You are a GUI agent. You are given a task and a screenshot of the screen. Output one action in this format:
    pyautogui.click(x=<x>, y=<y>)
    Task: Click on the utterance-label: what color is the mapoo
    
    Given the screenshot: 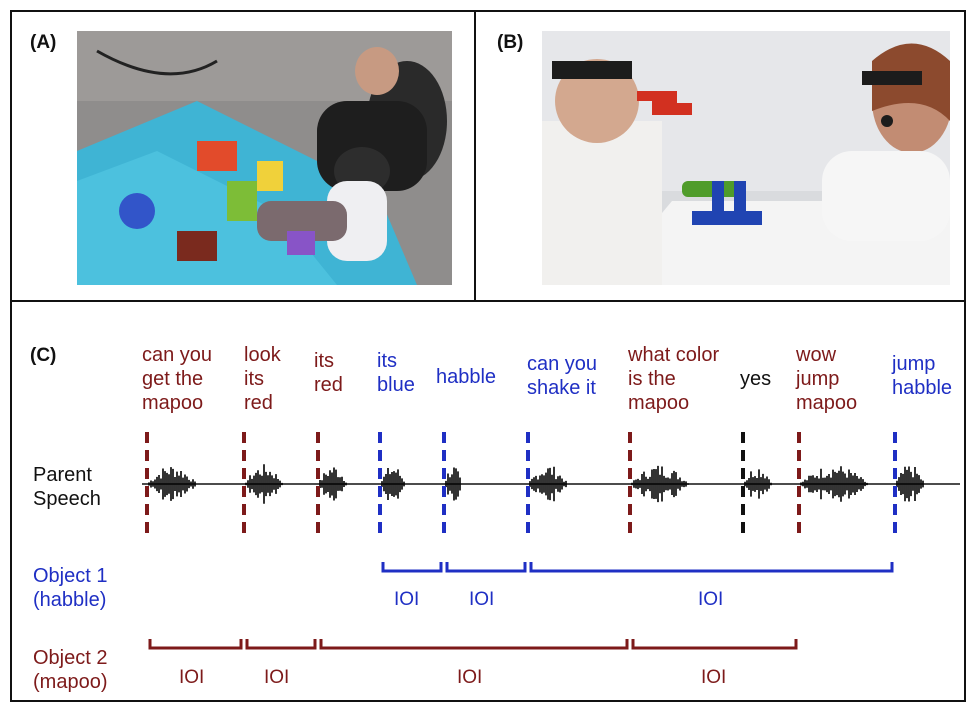 What is the action you would take?
    pyautogui.click(x=674, y=379)
    